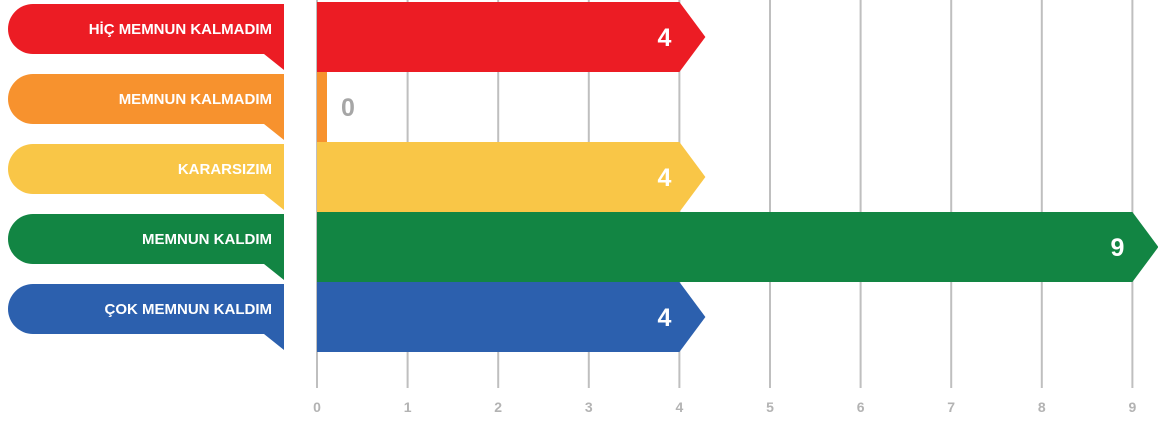 The height and width of the screenshot is (425, 1158). I want to click on category-bubble-memnun-kaldim, so click(146, 247).